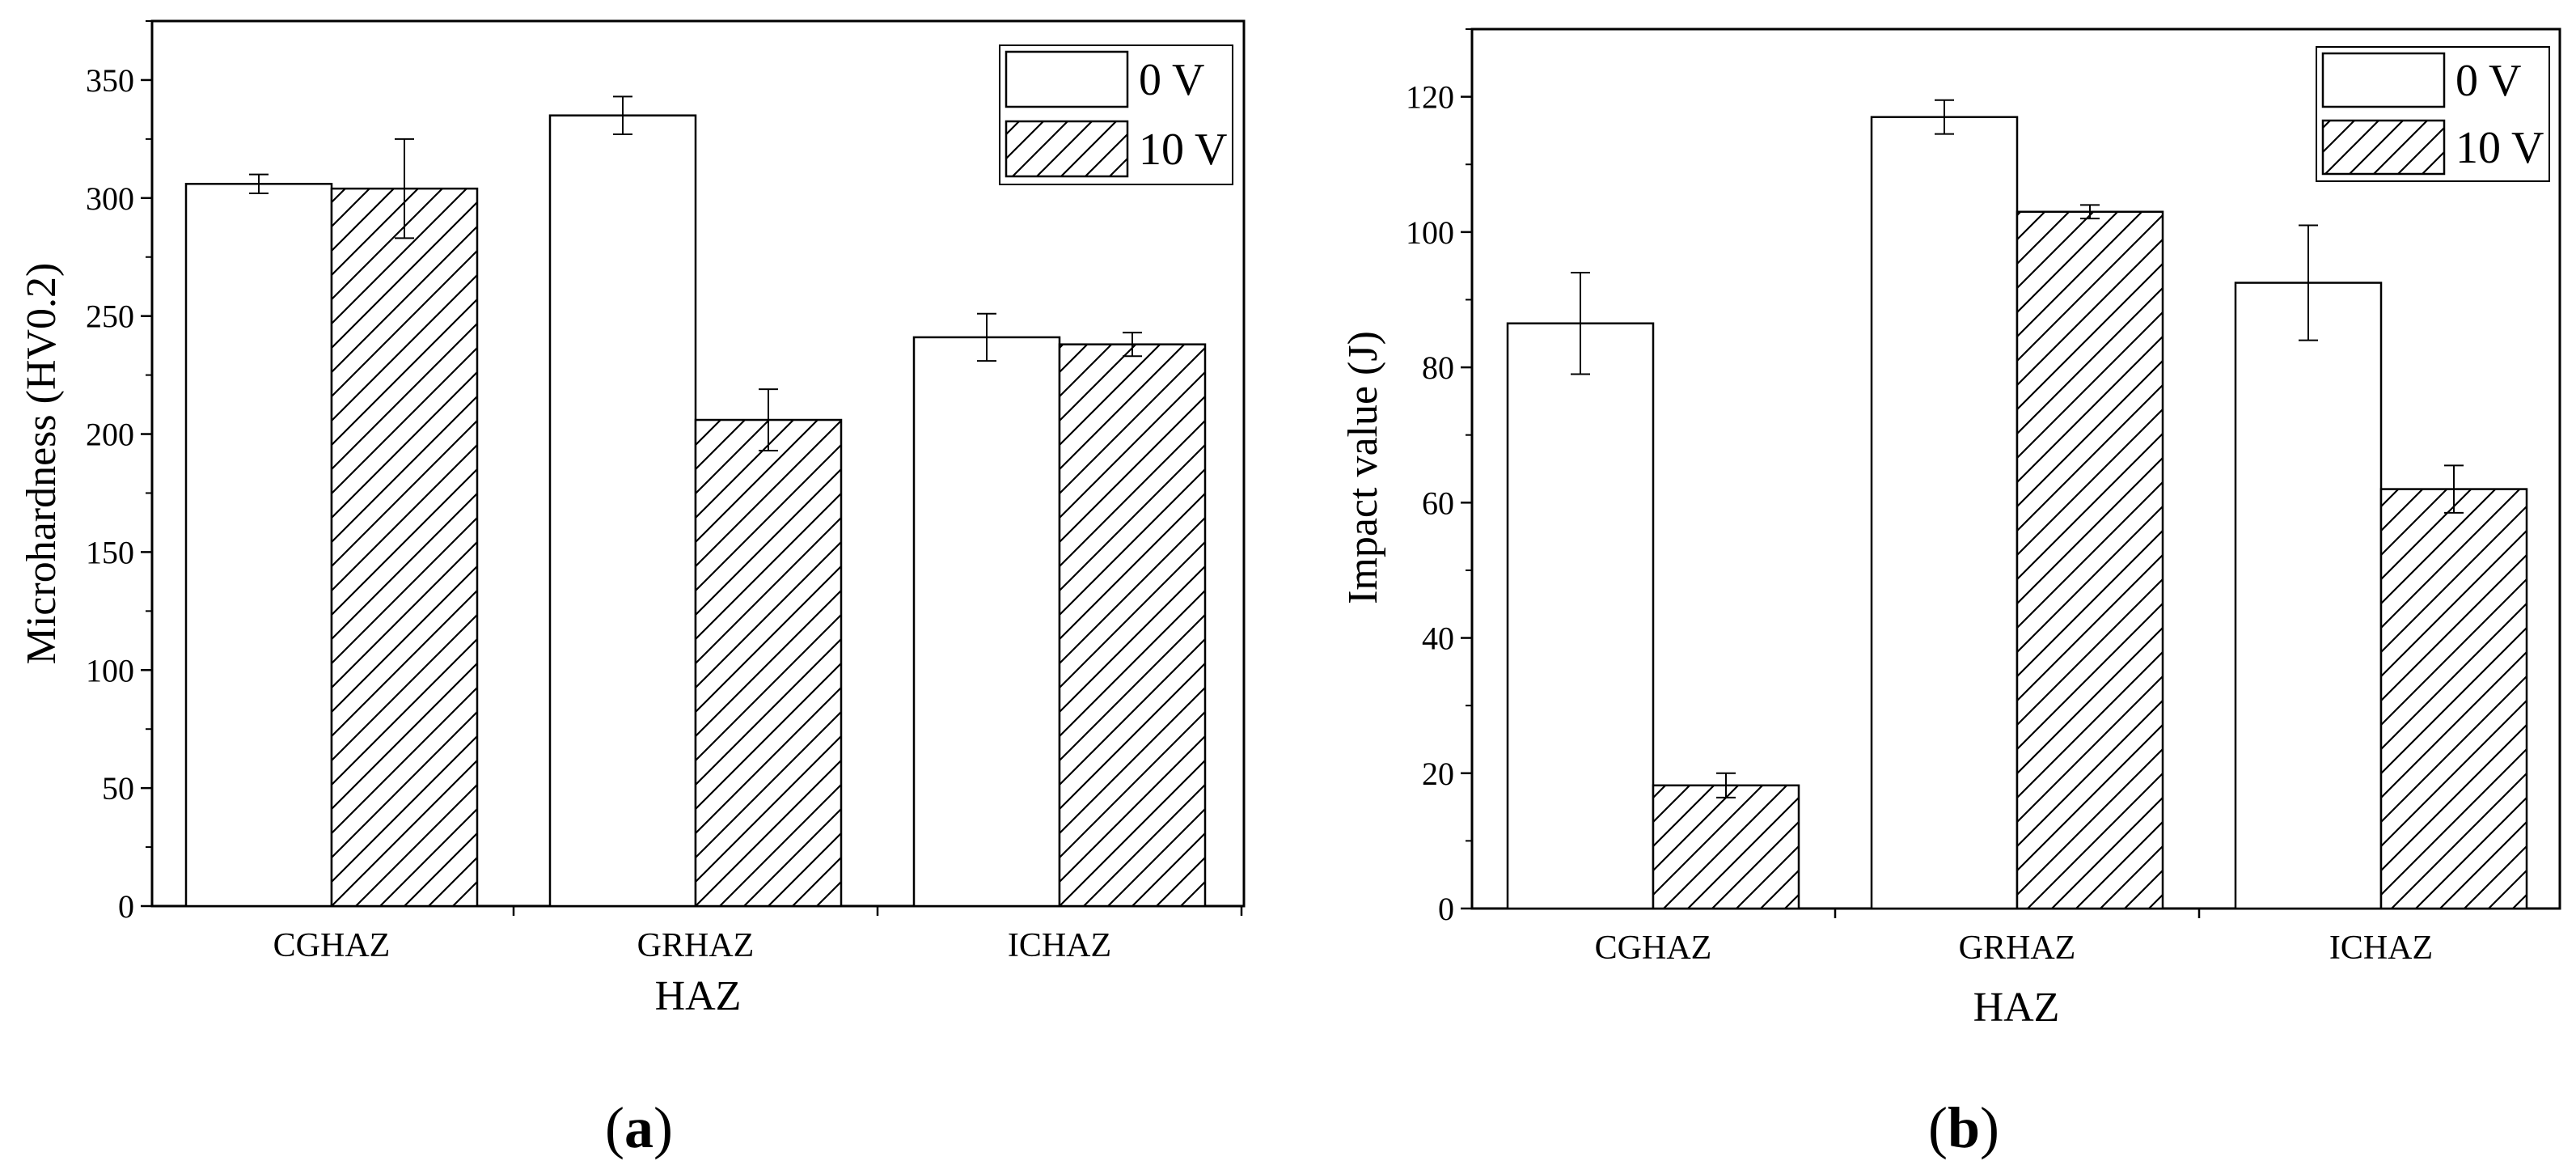  I want to click on panel-b-label: (b), so click(1964, 1127).